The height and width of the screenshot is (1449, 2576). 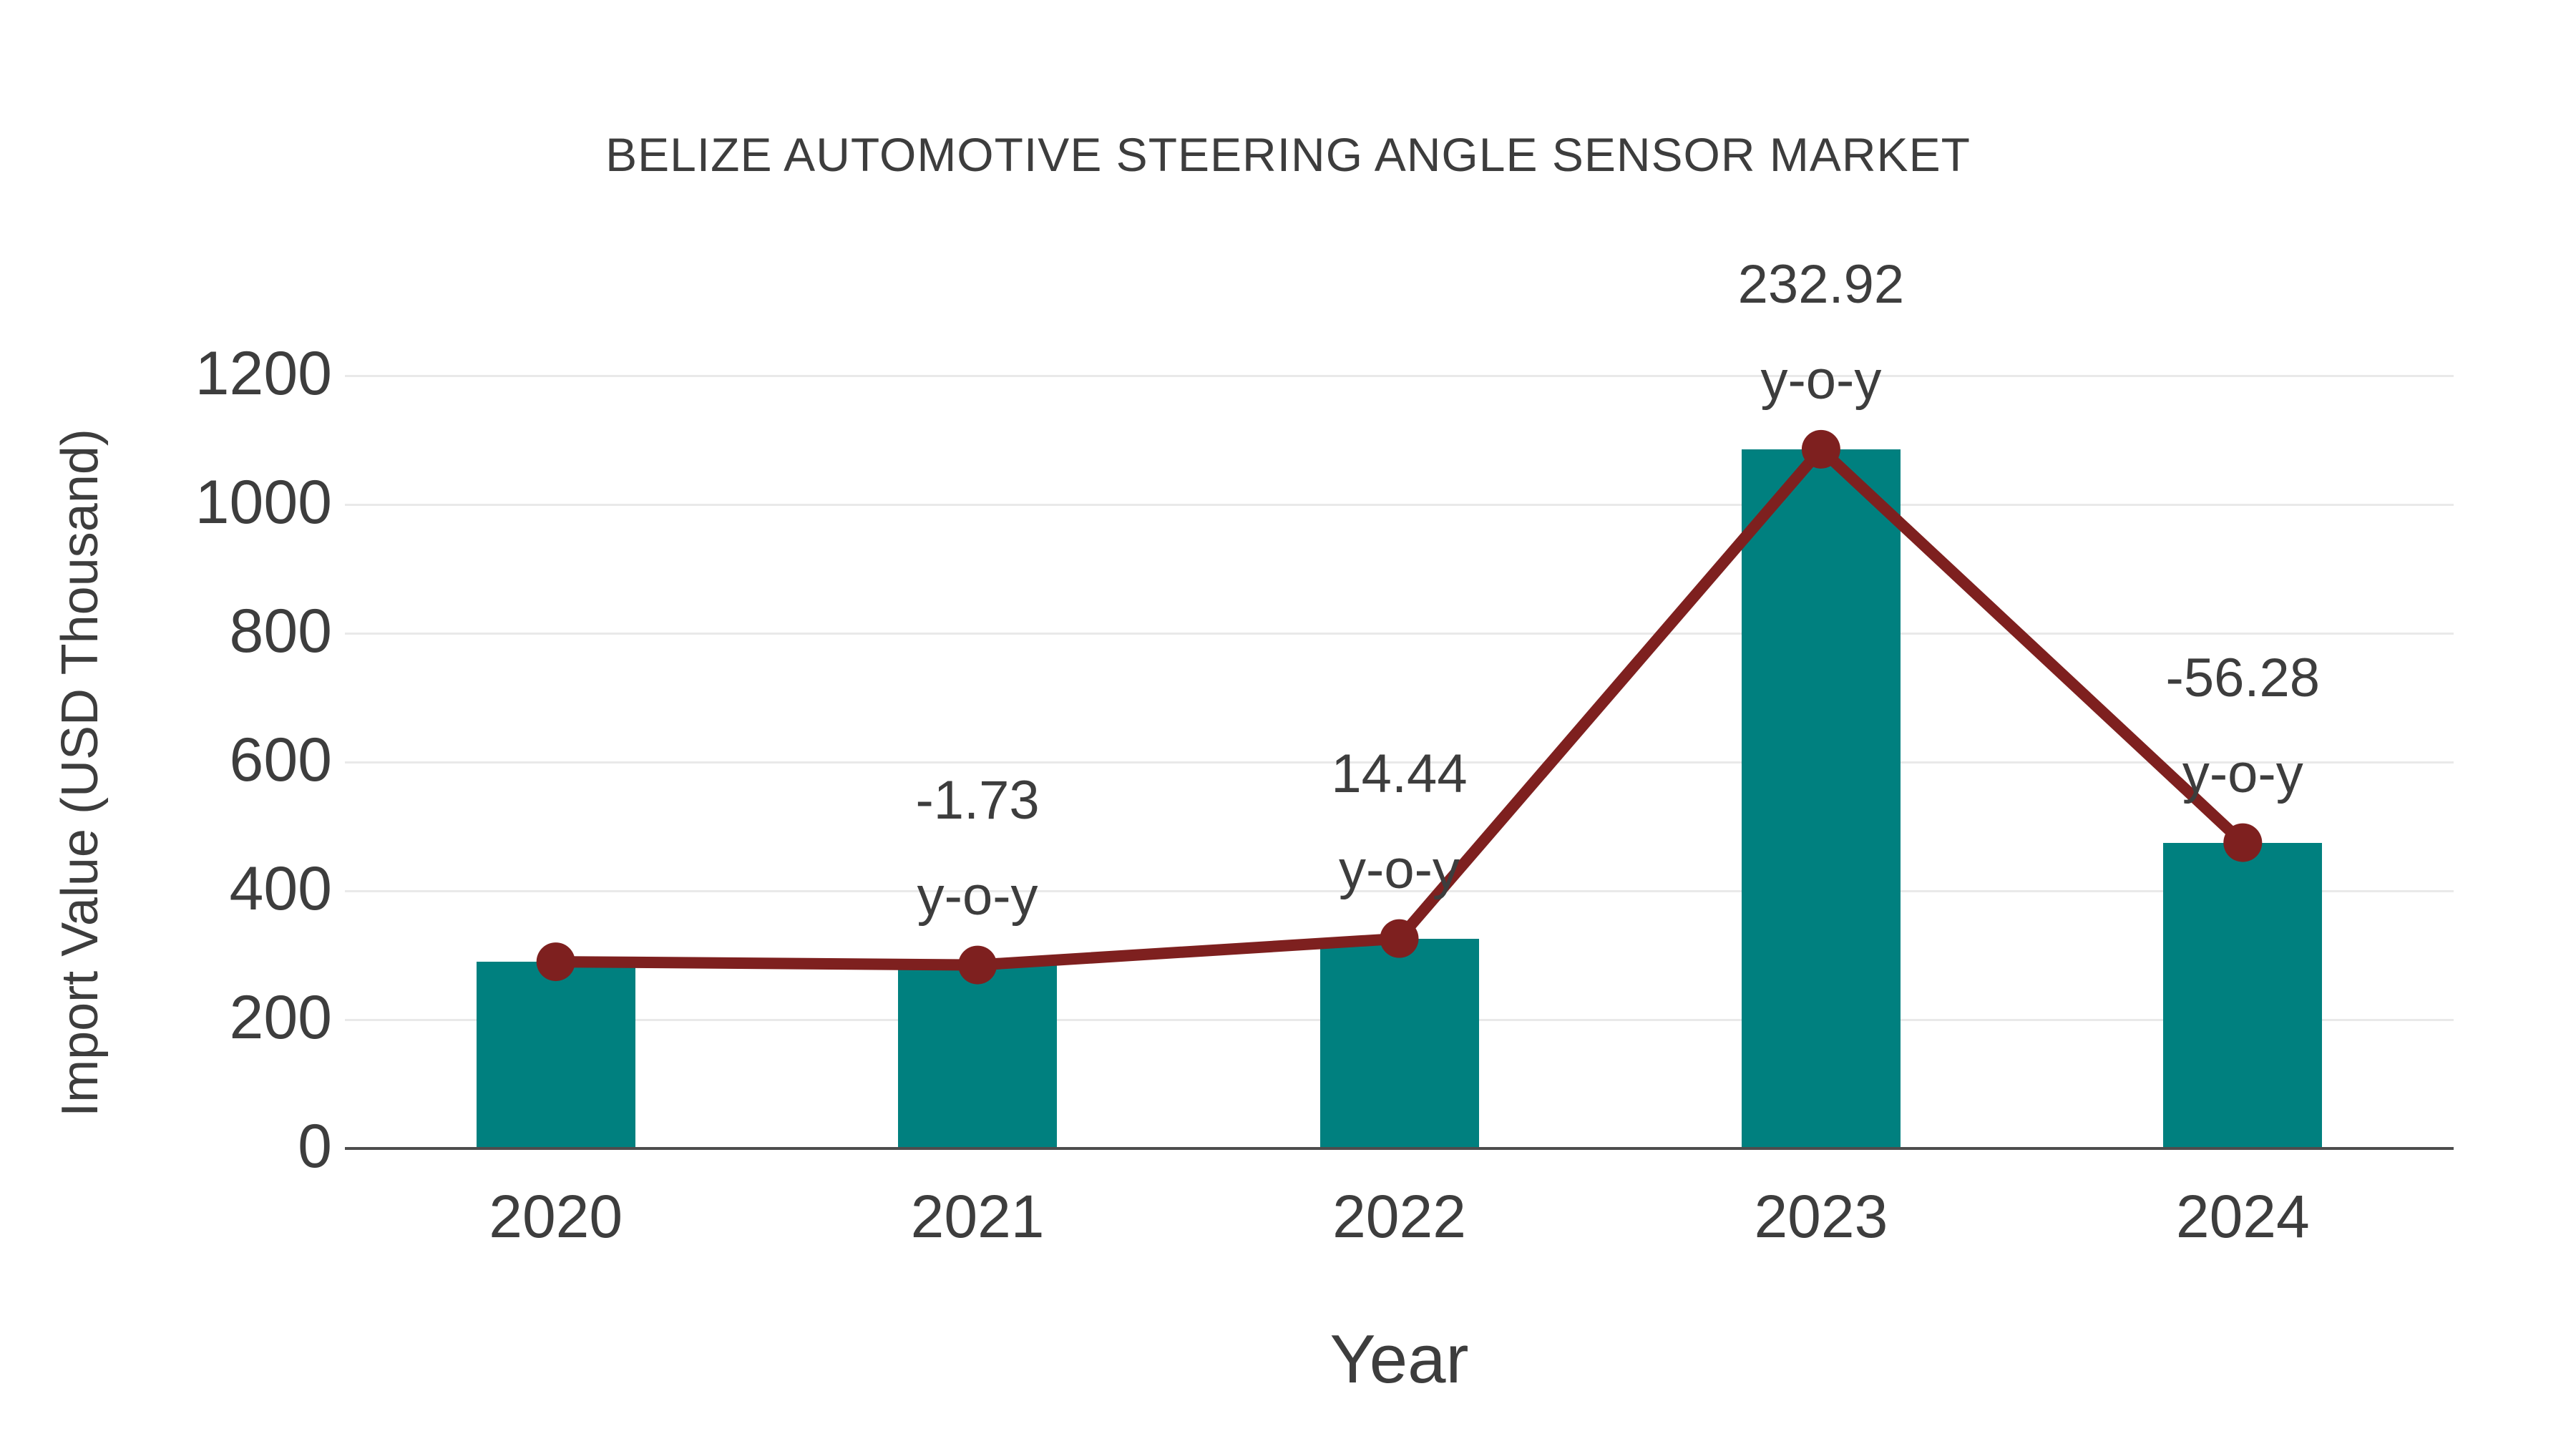 What do you see at coordinates (1399, 1216) in the screenshot?
I see `x-tick-label-2022: 2022` at bounding box center [1399, 1216].